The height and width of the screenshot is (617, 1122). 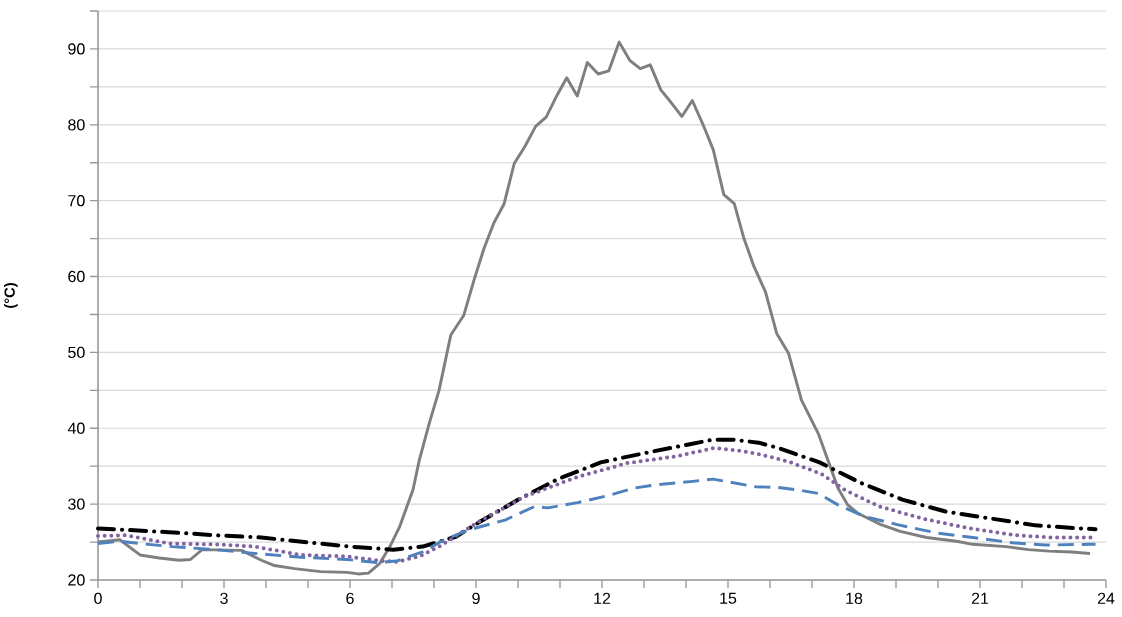 What do you see at coordinates (728, 598) in the screenshot?
I see `x-tick-label: 15` at bounding box center [728, 598].